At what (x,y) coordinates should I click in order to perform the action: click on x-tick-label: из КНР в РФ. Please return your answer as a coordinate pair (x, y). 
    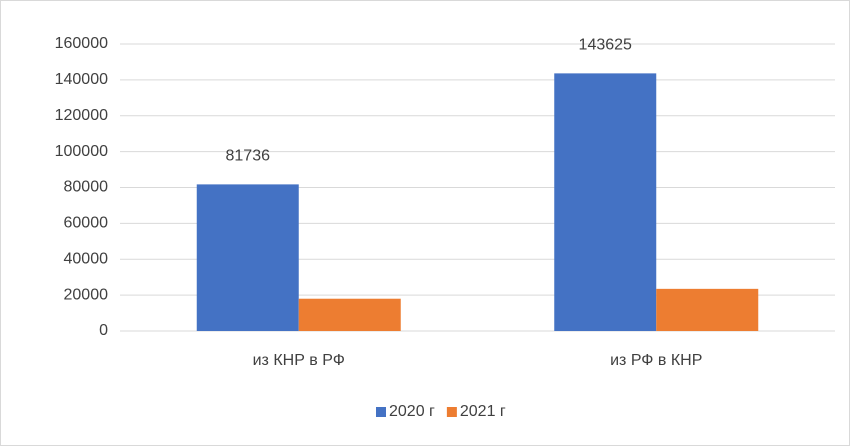
    Looking at the image, I should click on (299, 360).